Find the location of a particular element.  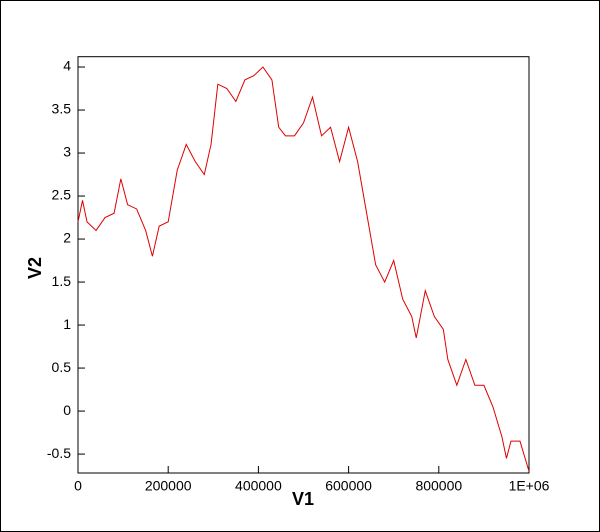

y-tick-label: 0 is located at coordinates (67, 410).